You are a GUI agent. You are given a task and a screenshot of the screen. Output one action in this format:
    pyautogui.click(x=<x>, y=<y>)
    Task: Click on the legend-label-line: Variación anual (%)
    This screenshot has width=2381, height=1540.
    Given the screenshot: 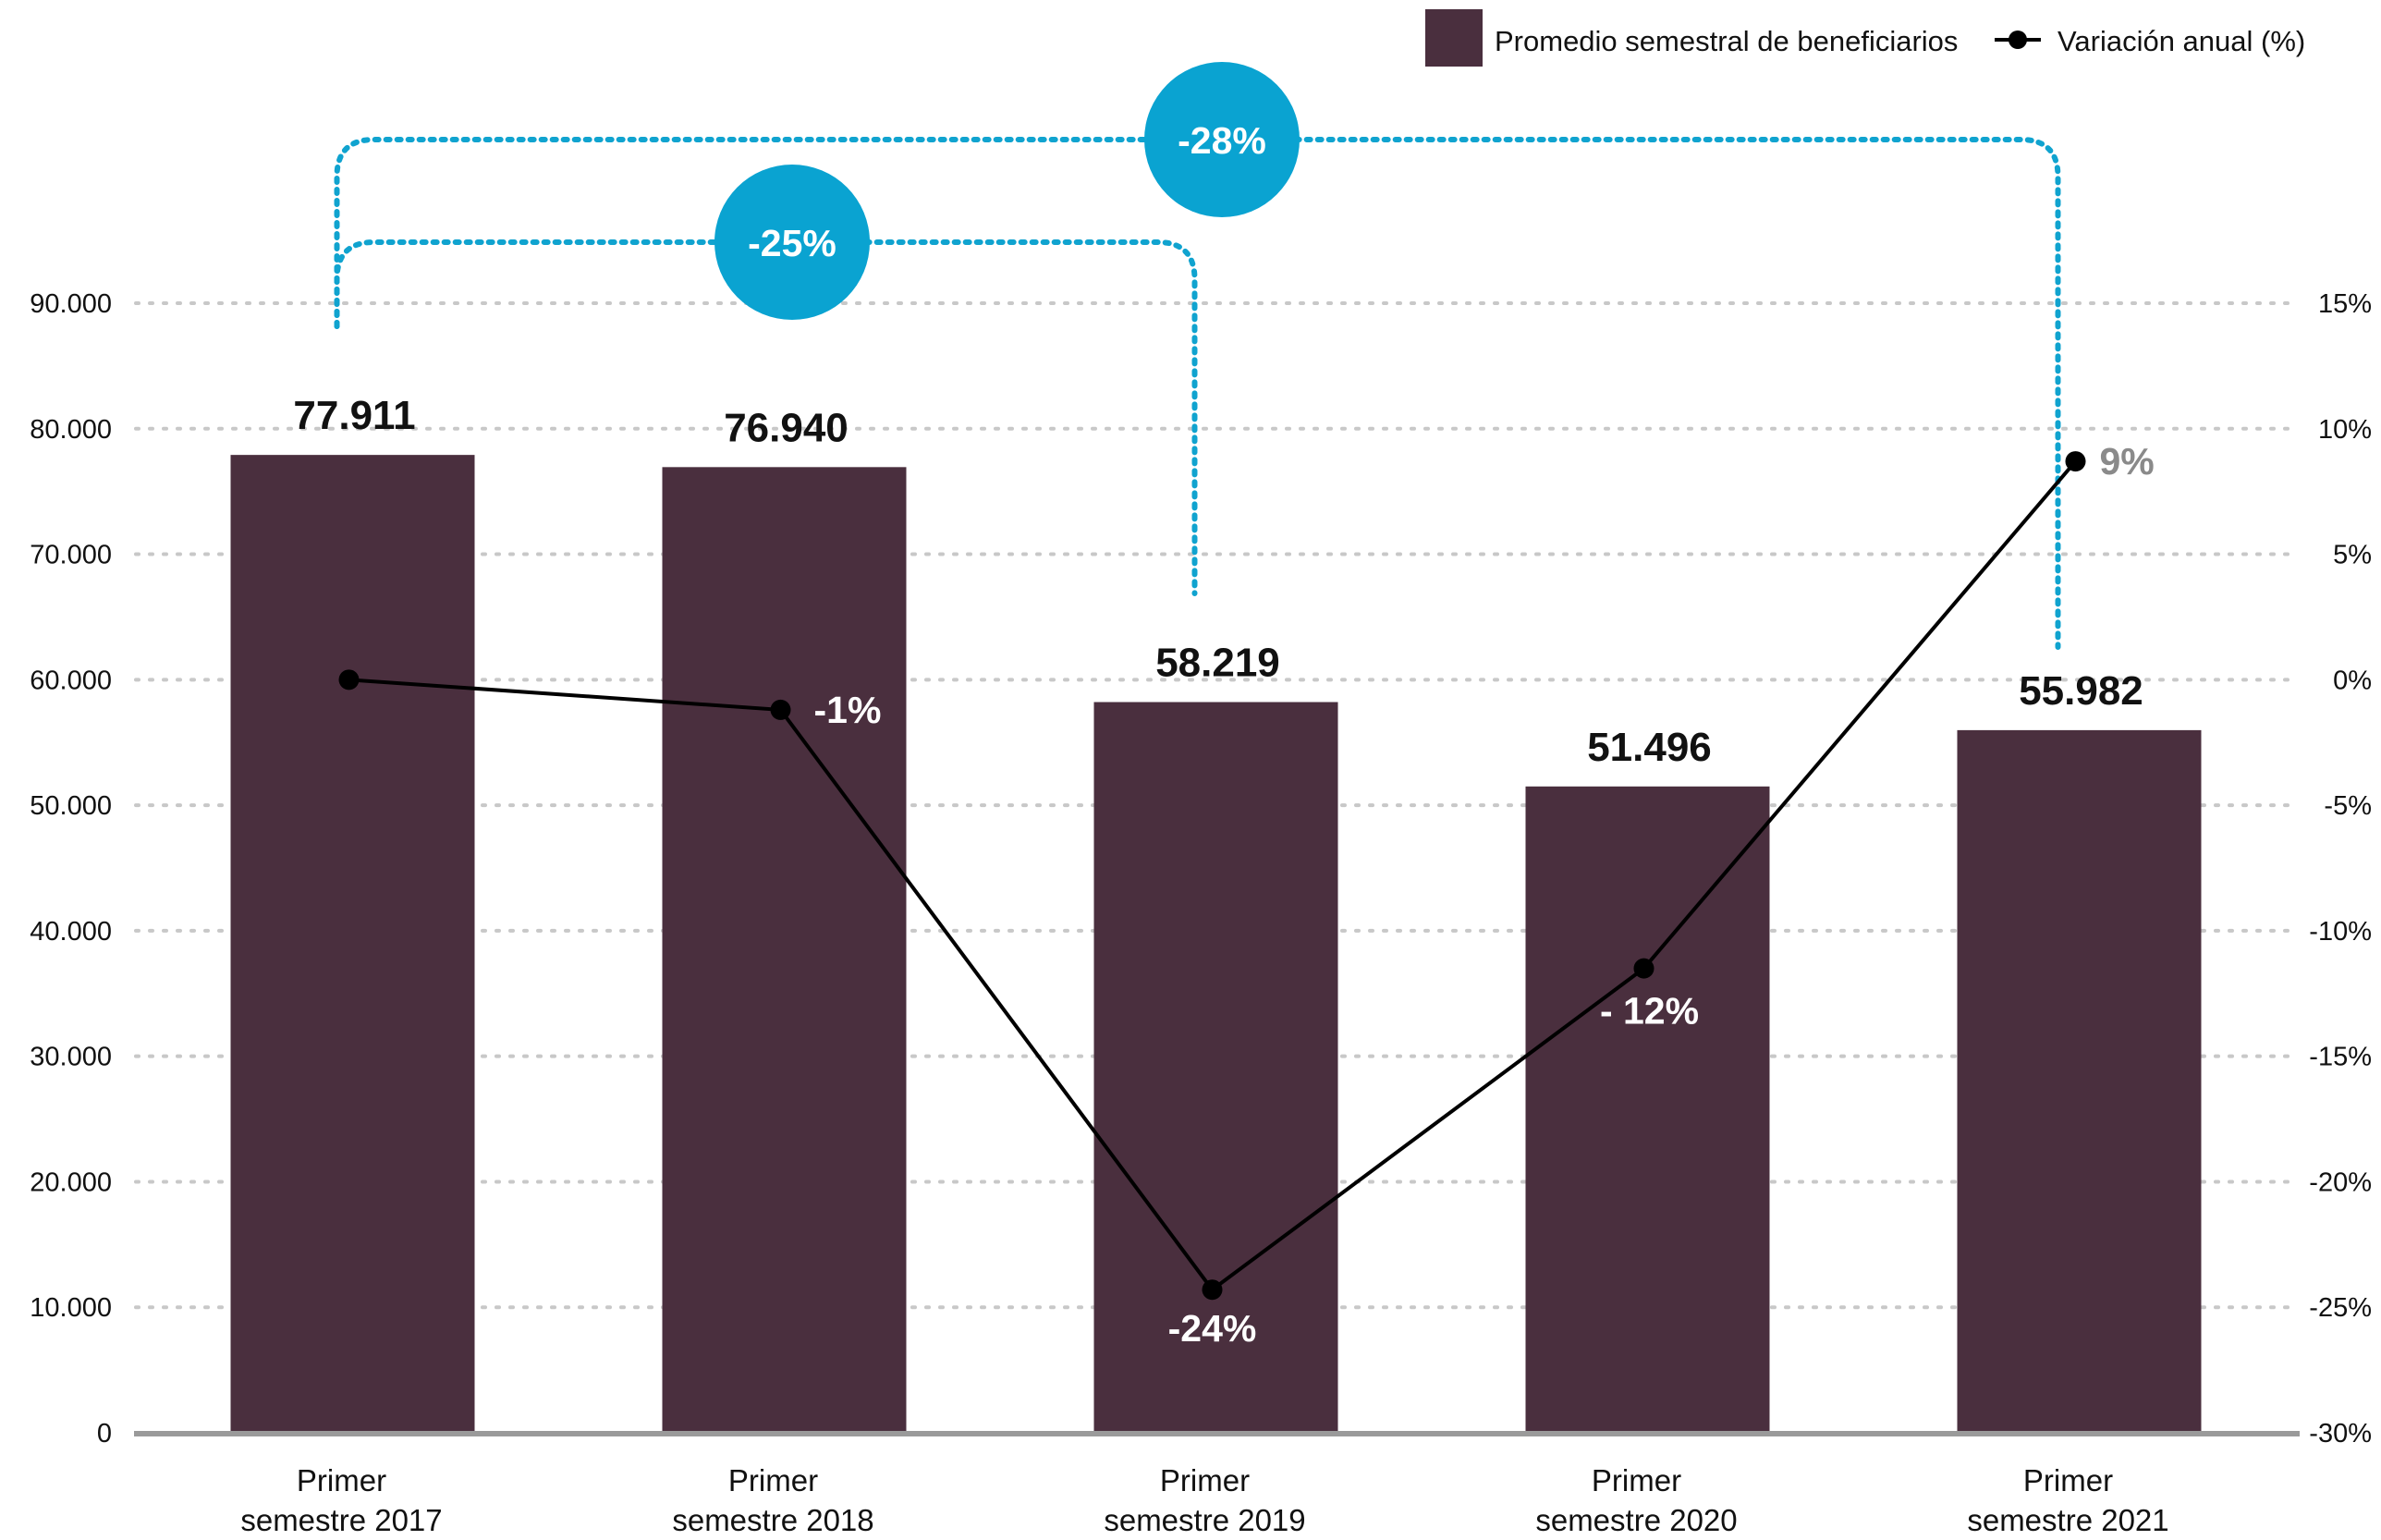 What is the action you would take?
    pyautogui.click(x=2181, y=41)
    